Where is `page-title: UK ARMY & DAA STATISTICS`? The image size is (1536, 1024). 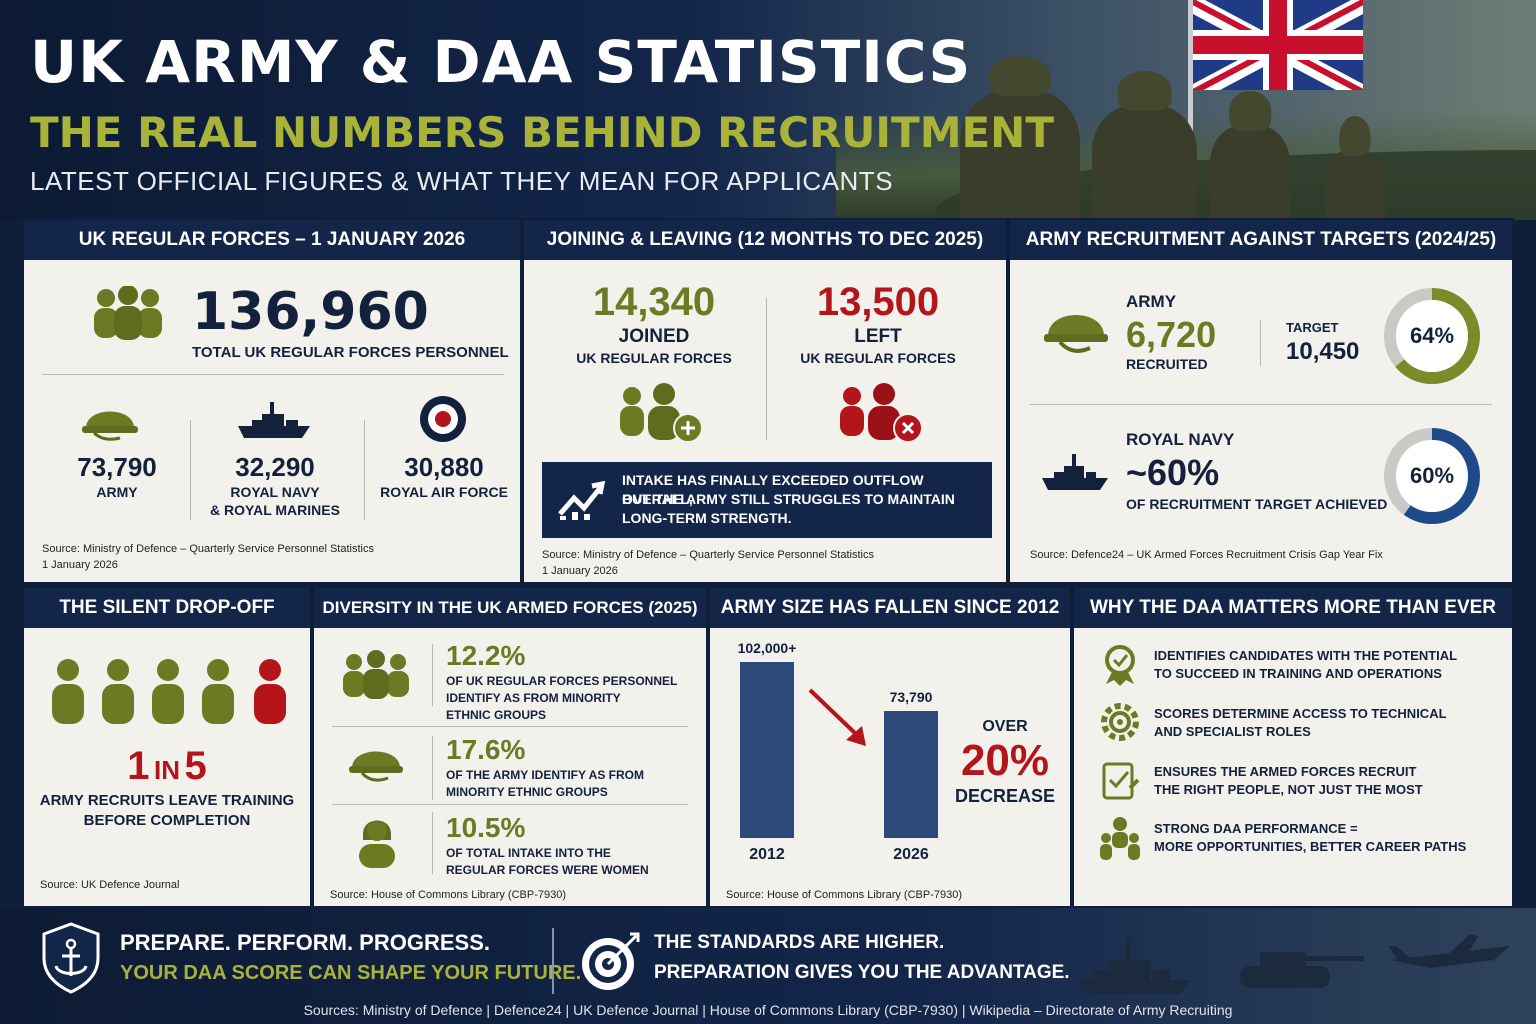
page-title: UK ARMY & DAA STATISTICS is located at coordinates (501, 62).